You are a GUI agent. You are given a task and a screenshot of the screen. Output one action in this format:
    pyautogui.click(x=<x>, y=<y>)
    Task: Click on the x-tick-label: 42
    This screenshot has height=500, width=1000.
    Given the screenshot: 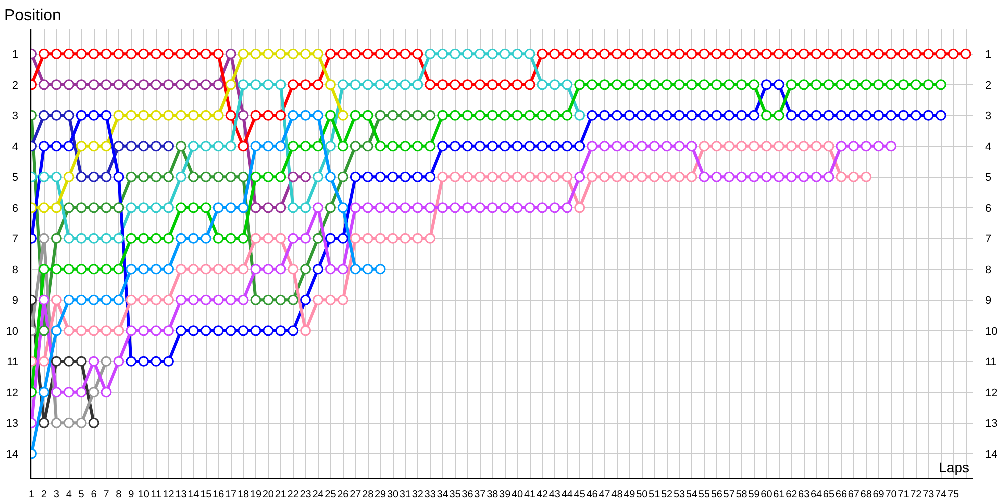 What is the action you would take?
    pyautogui.click(x=542, y=495)
    